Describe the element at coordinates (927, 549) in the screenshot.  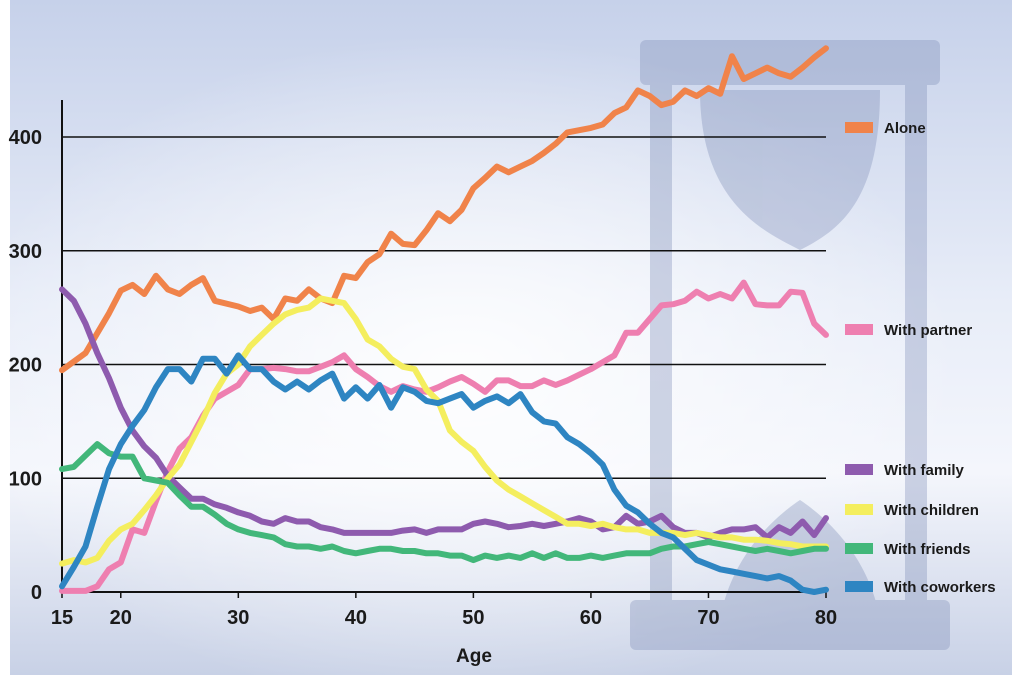
I see `legend-label: With friends` at that location.